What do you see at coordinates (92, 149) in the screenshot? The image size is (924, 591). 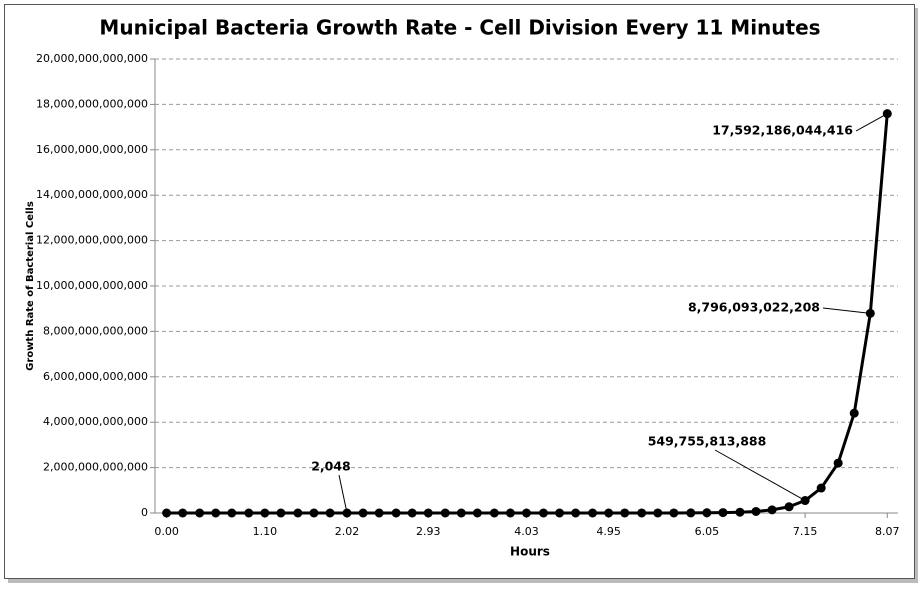 I see `y-tick-label: 16,000,000,000,000` at bounding box center [92, 149].